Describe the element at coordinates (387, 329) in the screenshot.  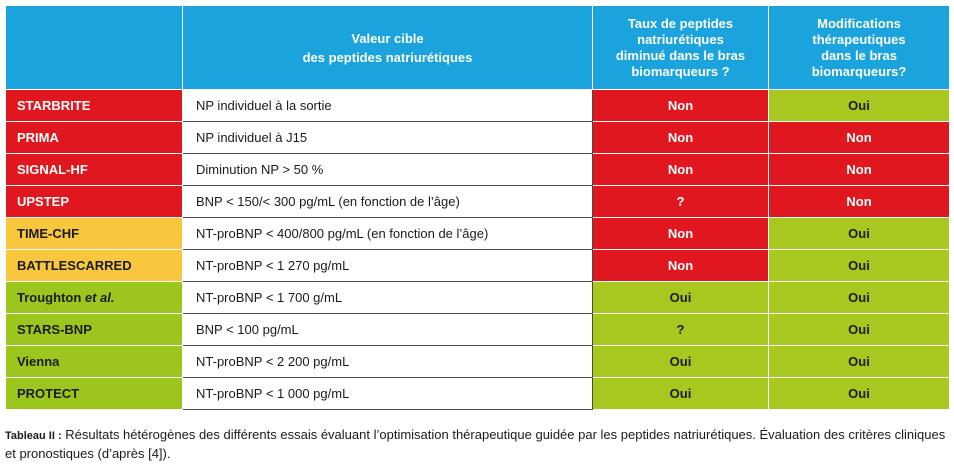
I see `target-value-cell: BNP < 100 pg/mL` at that location.